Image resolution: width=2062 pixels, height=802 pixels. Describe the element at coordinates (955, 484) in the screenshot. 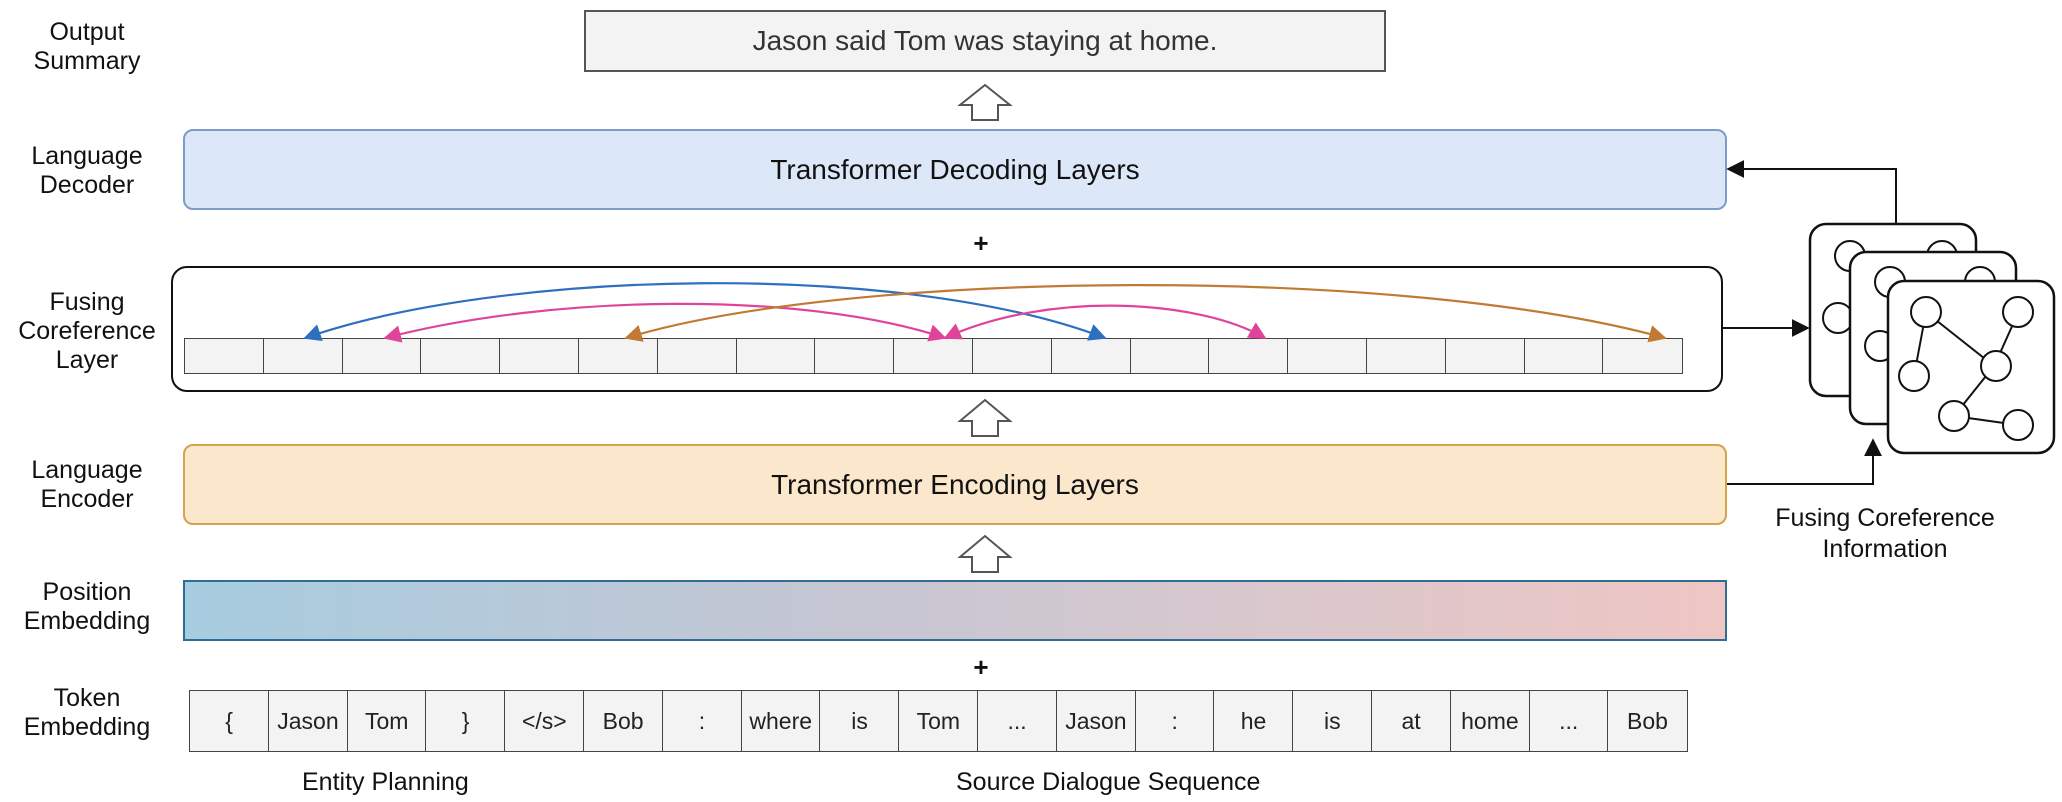

I see `encoder-box: Transformer Encoding Layers` at that location.